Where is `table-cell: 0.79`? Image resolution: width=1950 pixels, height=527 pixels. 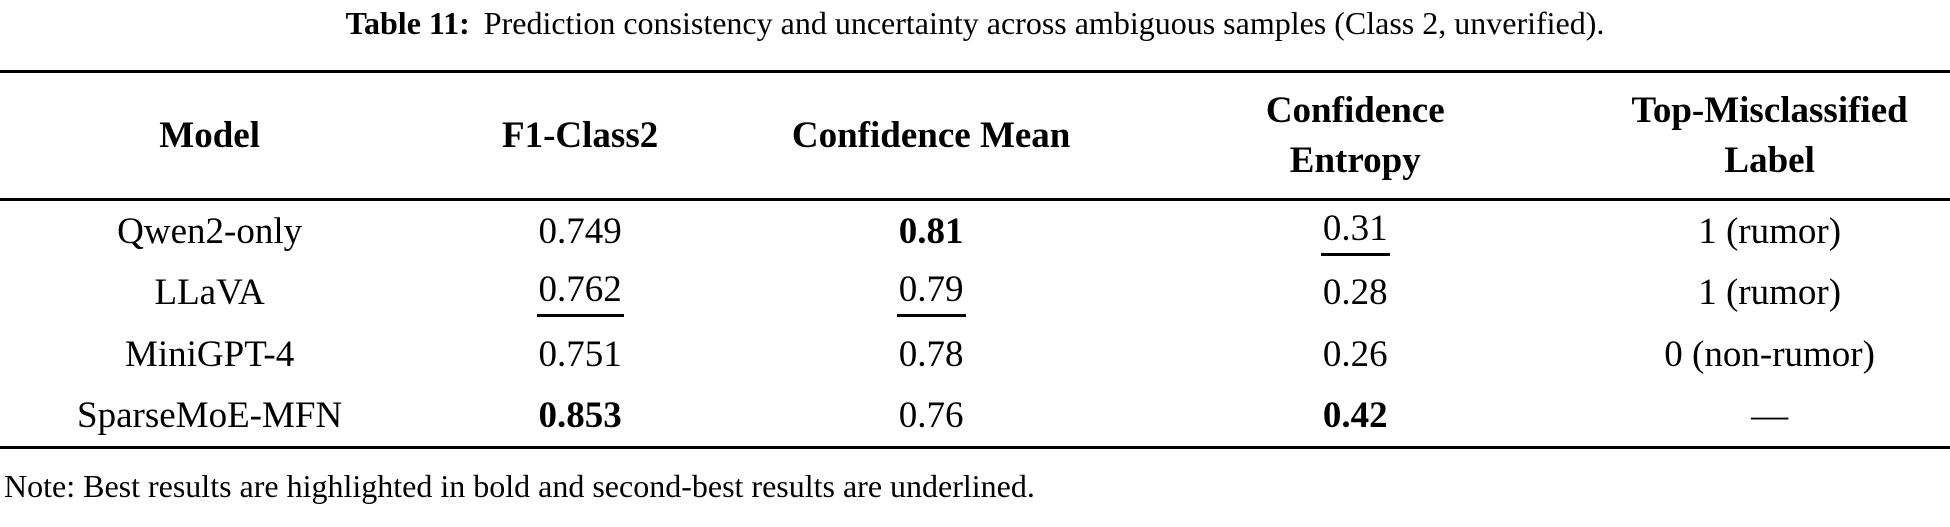
table-cell: 0.79 is located at coordinates (931, 293).